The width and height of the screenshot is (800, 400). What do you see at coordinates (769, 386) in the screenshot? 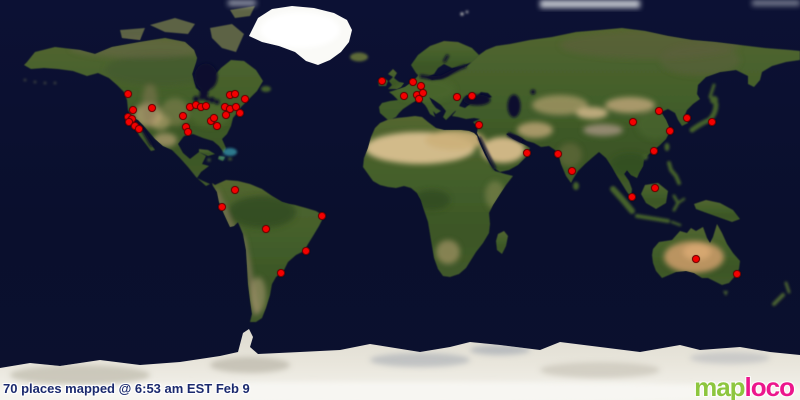
I see `maploco-logo-loco-text: loco` at bounding box center [769, 386].